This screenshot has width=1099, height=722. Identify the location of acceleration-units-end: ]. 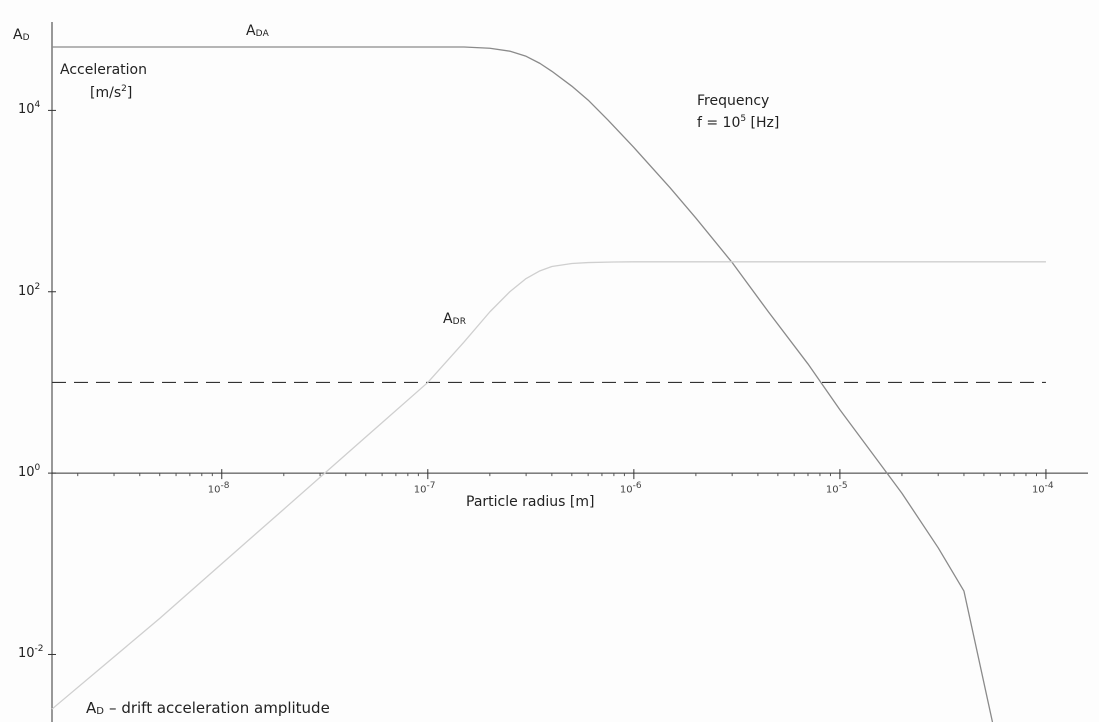
(129, 93).